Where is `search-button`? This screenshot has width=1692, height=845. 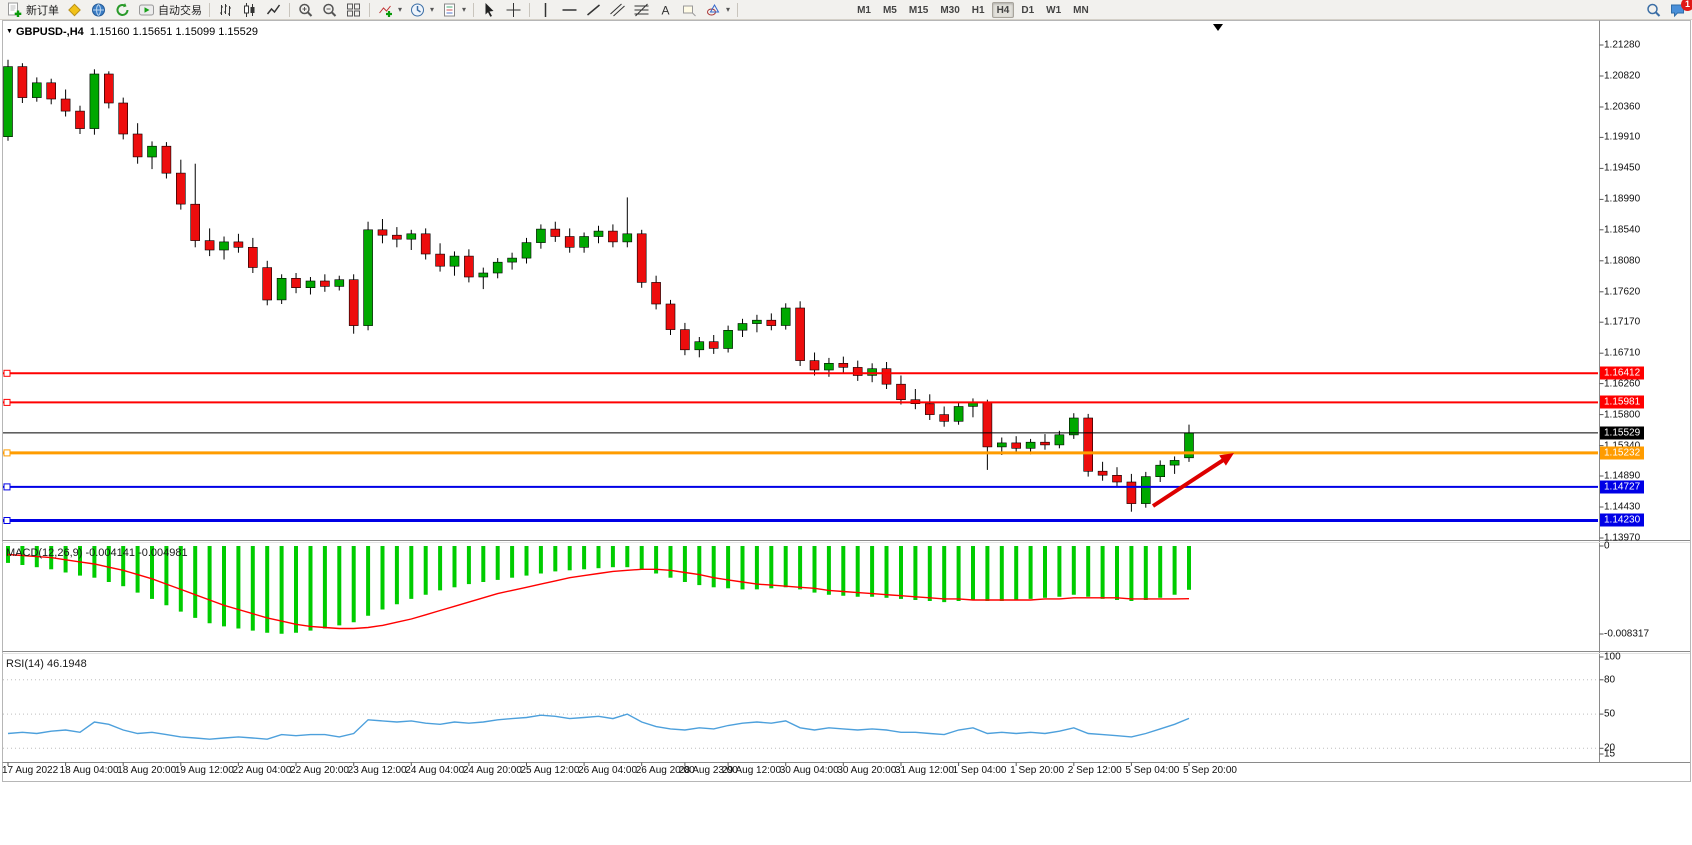
search-button is located at coordinates (1653, 10).